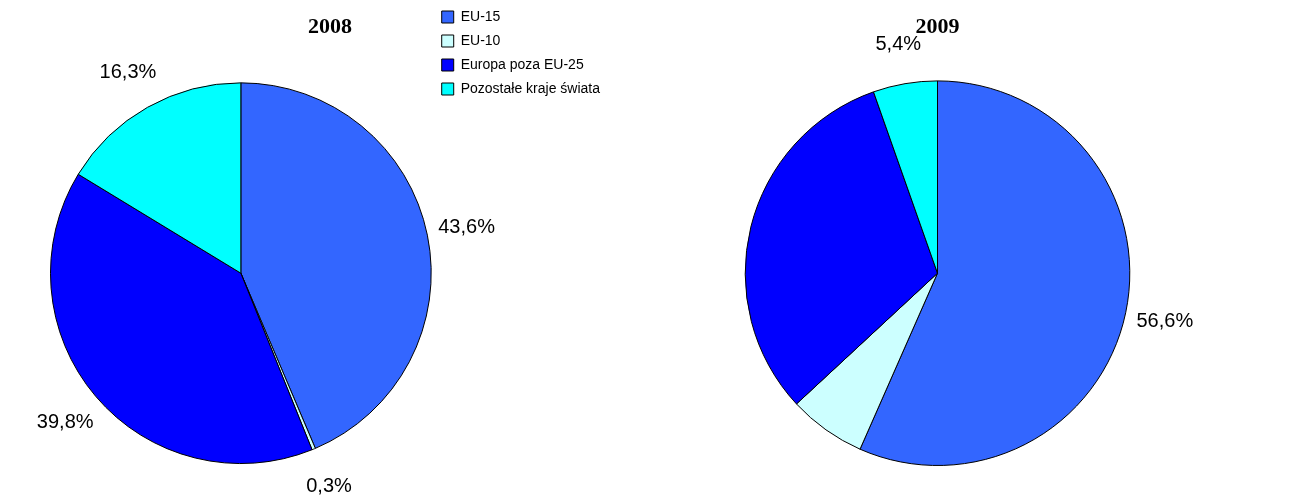 Image resolution: width=1295 pixels, height=502 pixels. I want to click on legend-label: EU-15, so click(480, 15).